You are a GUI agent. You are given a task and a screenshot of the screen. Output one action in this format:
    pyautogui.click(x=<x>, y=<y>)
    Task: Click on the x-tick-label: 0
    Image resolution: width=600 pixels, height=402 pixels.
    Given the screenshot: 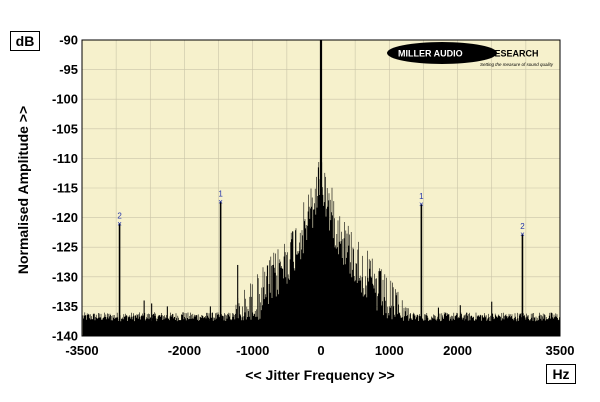 What is the action you would take?
    pyautogui.click(x=320, y=350)
    